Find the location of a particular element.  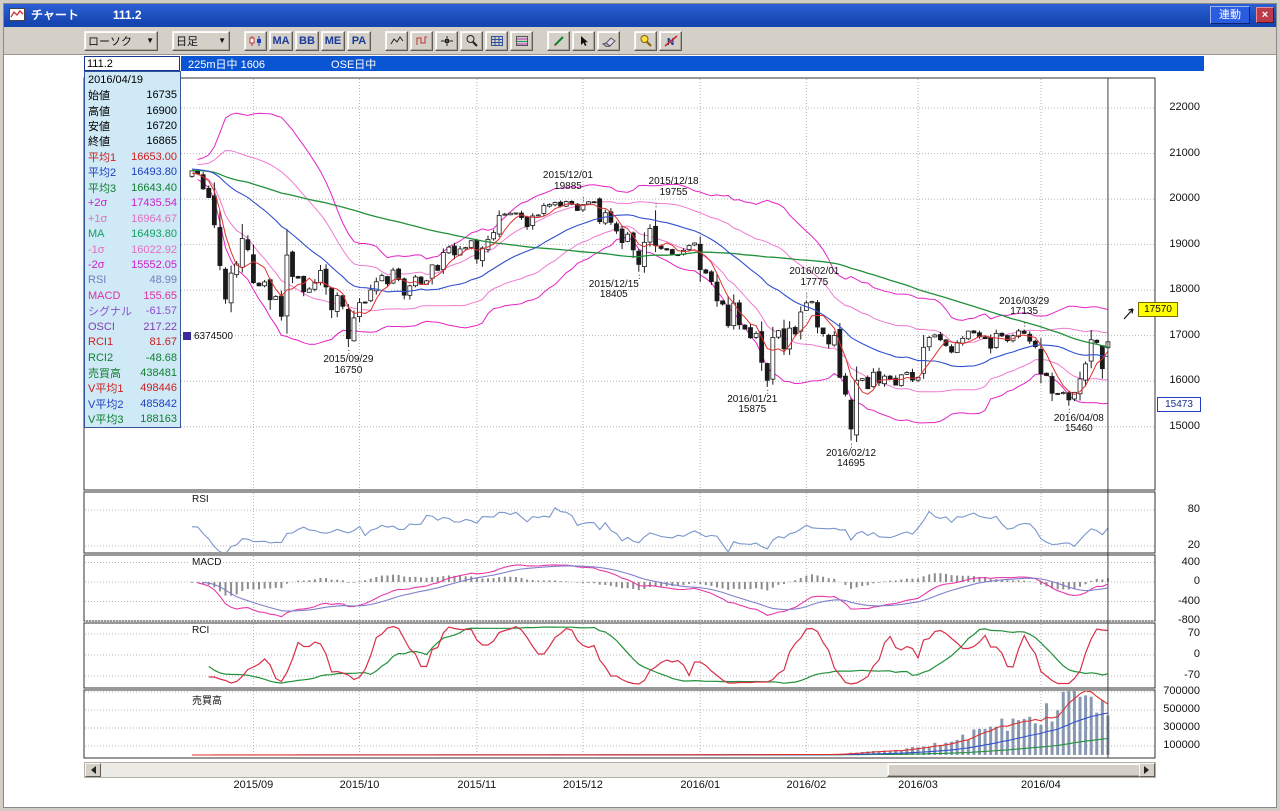

chart-type-dropdown: ローソク ▼ is located at coordinates (121, 40).